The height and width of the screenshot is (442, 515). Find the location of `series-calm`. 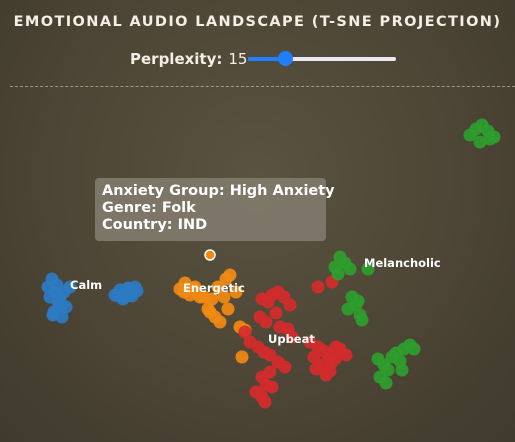

series-calm is located at coordinates (92, 298).